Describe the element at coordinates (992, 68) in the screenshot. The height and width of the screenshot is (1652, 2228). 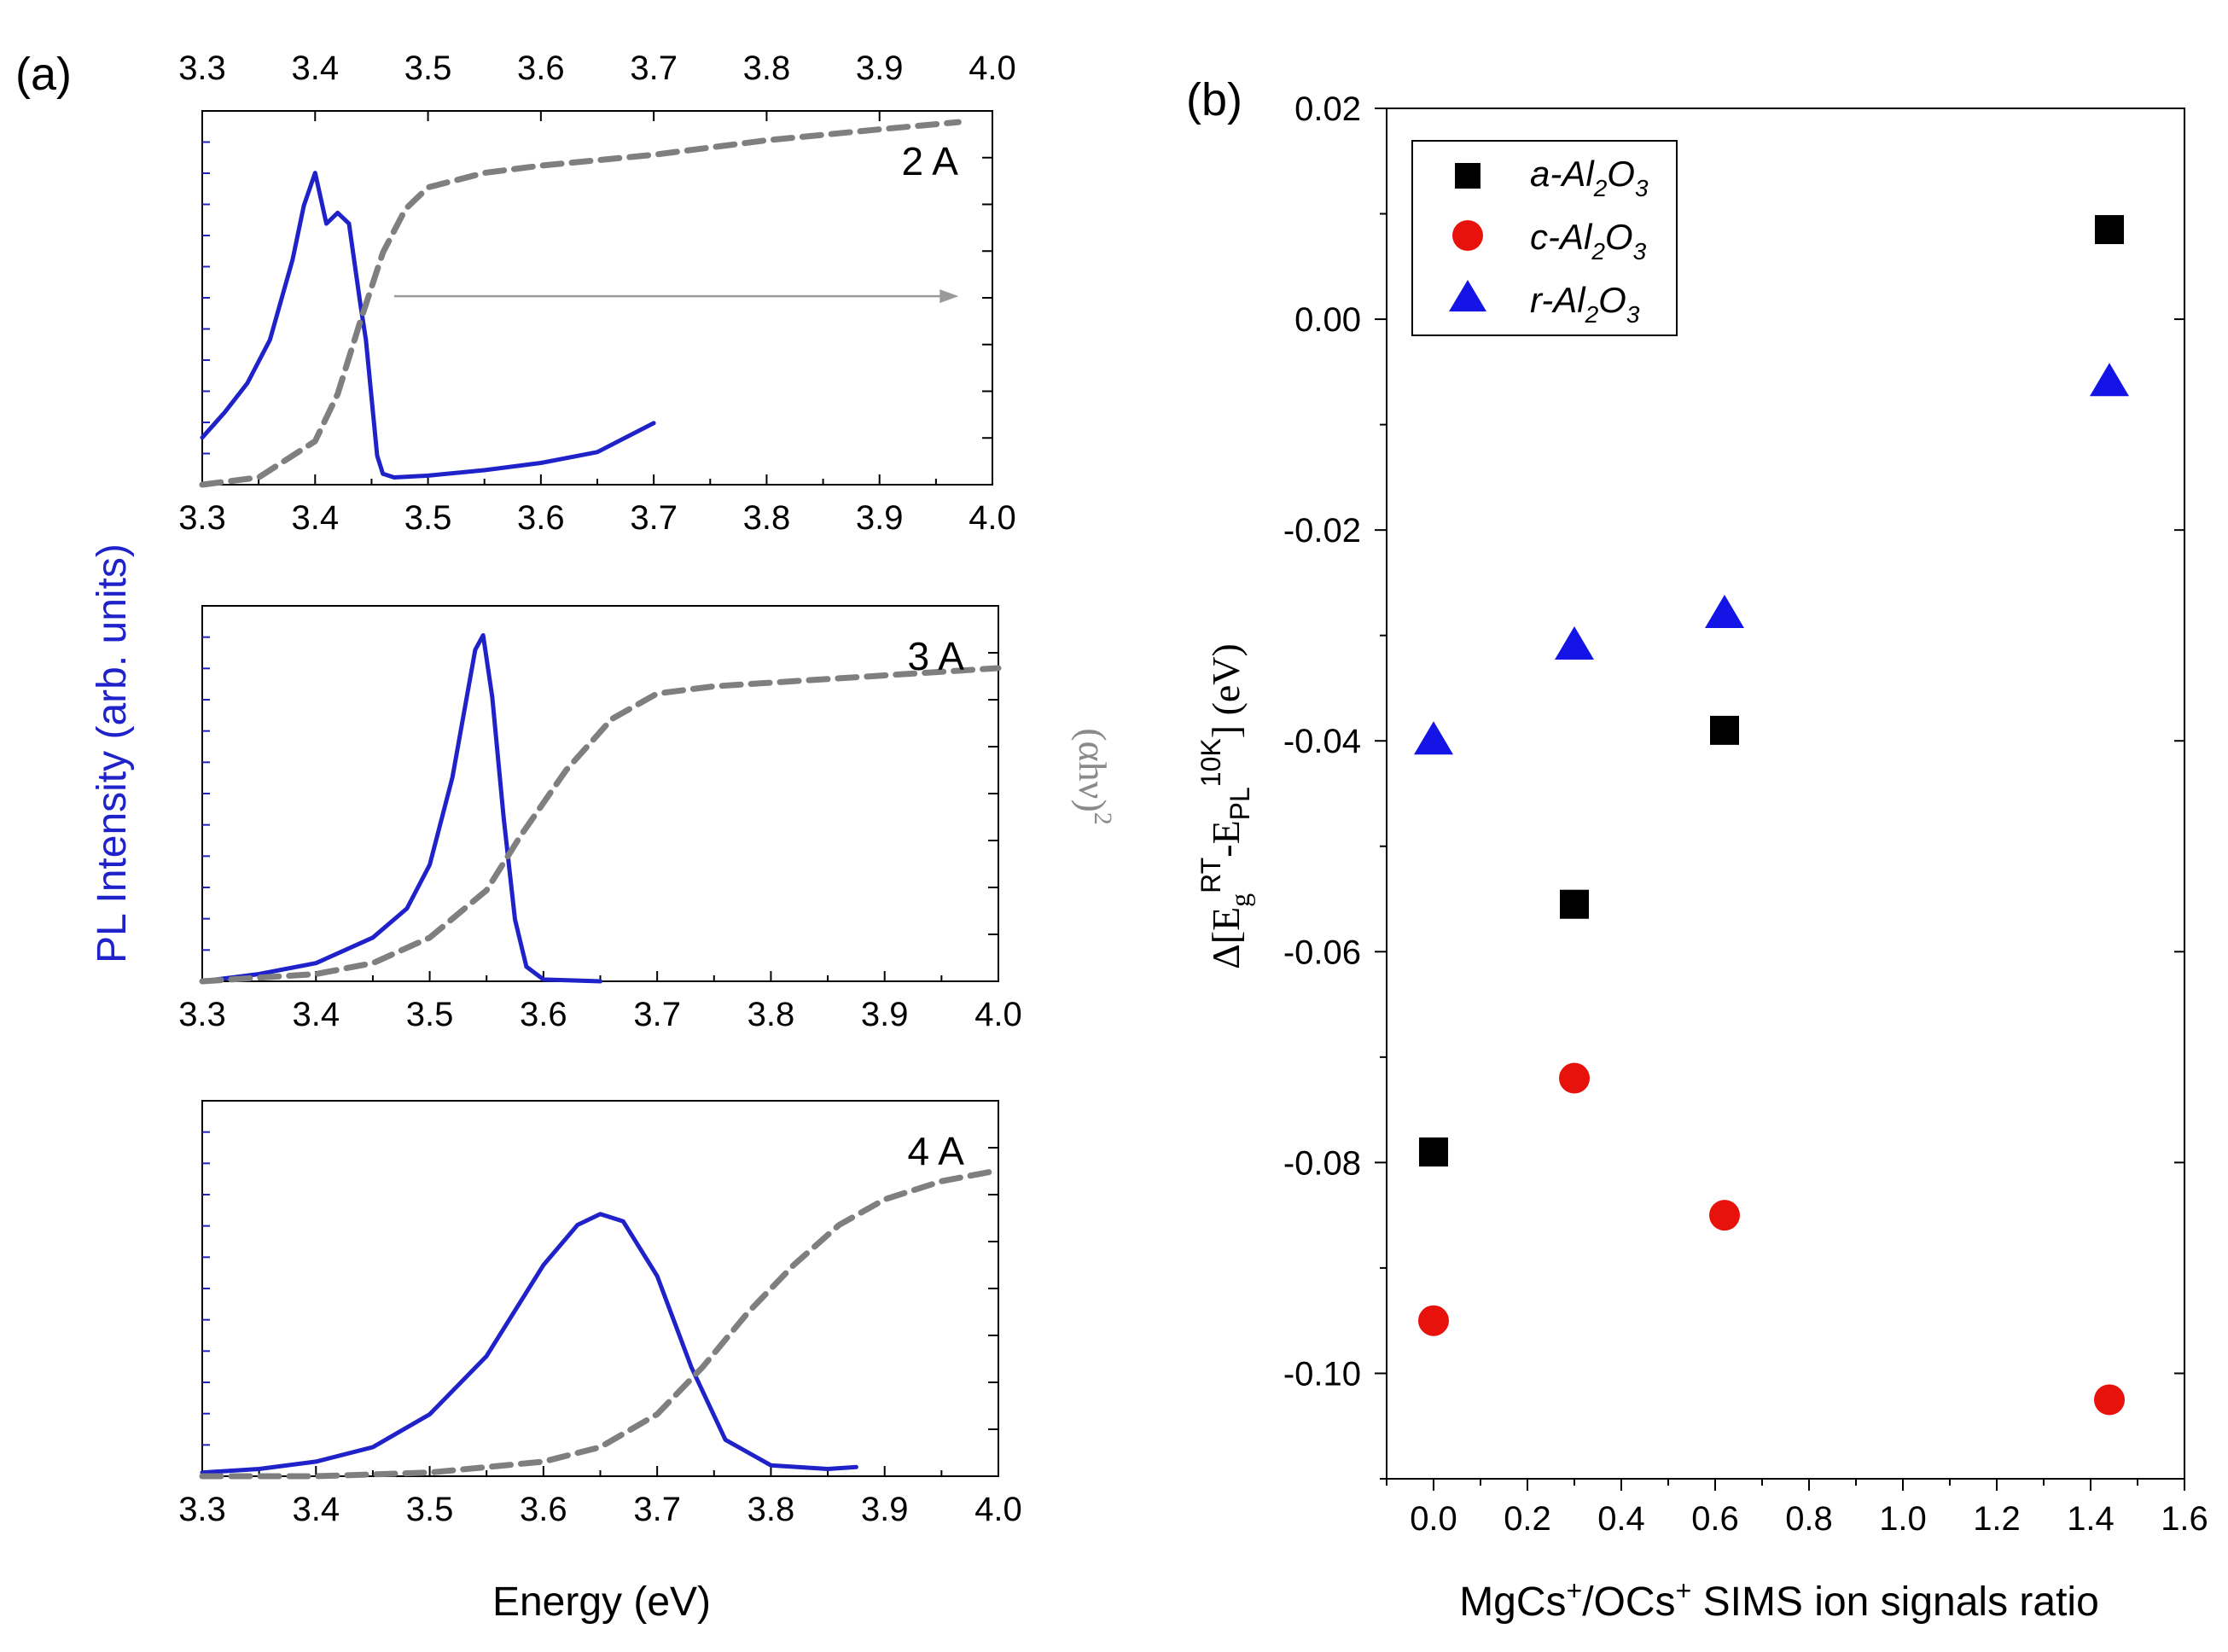
I see `top-tick-label-0: 4.0` at that location.